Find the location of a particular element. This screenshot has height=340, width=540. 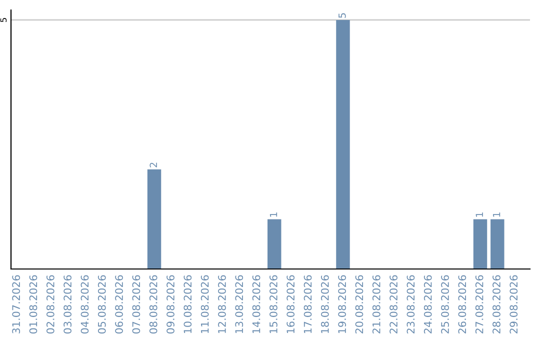

x-tick-label: 05.08.2026 is located at coordinates (102, 304).